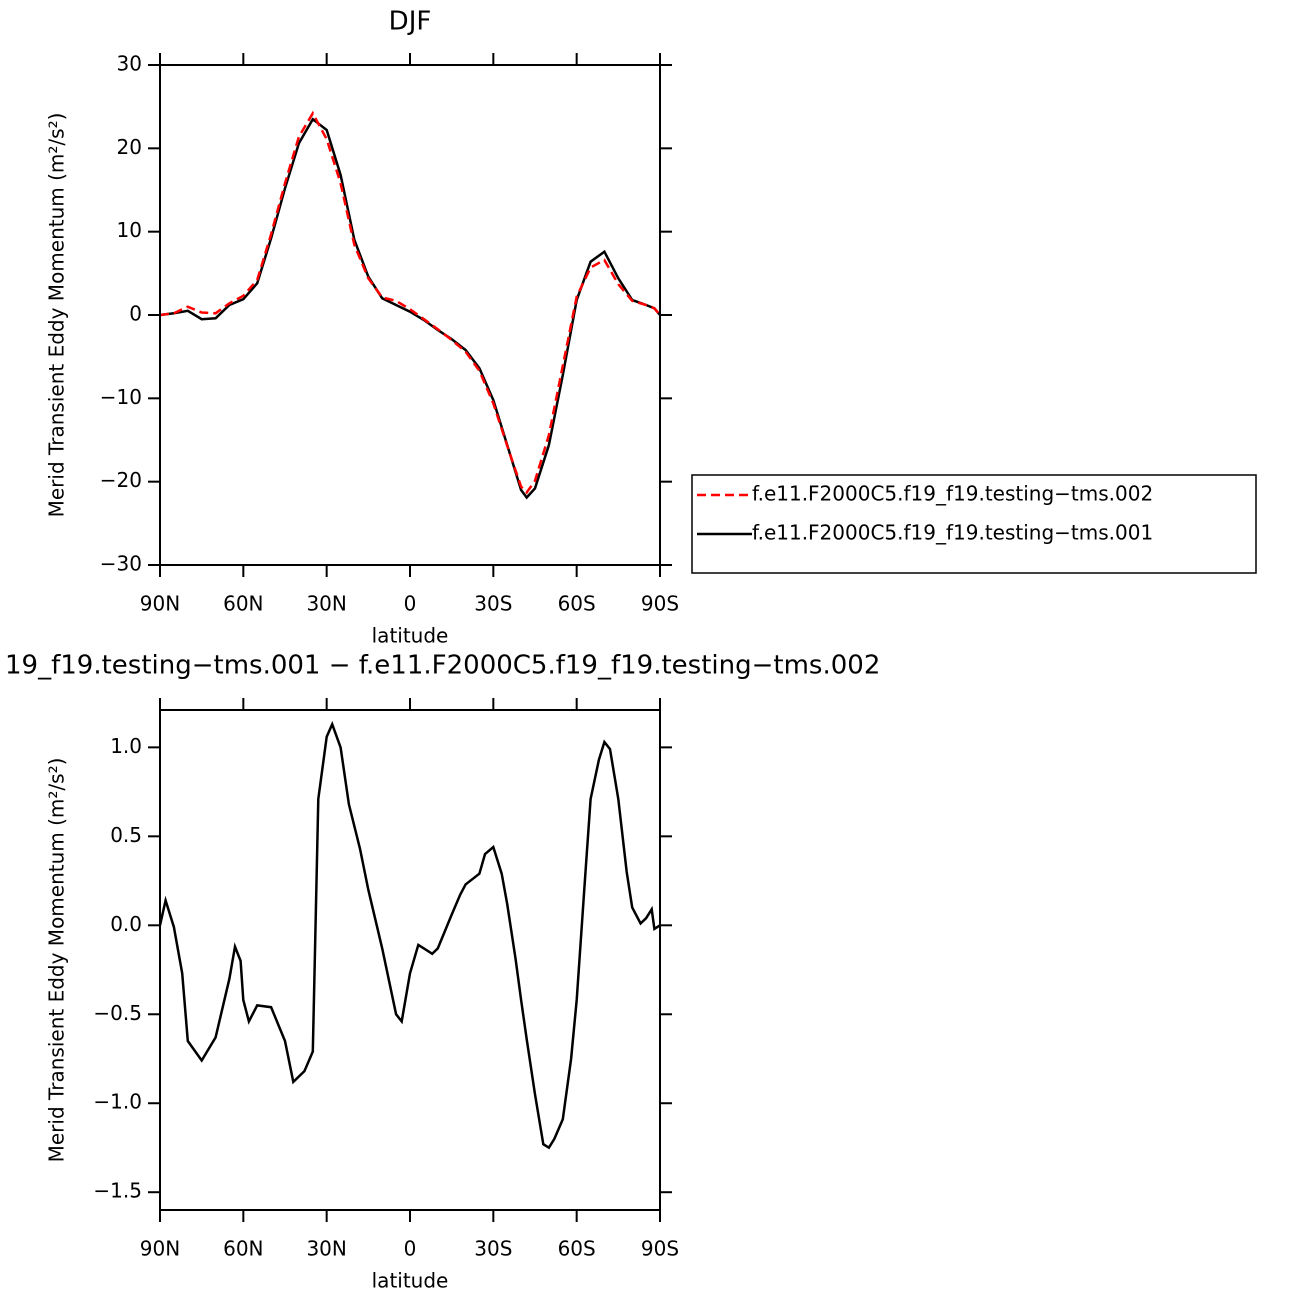 This screenshot has width=1302, height=1303. I want to click on y-tick-label: −30, so click(121, 564).